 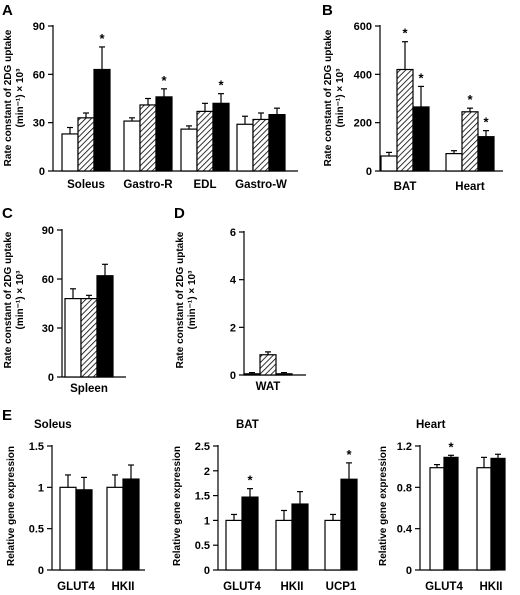 I want to click on panel-label-d: D, so click(x=179, y=213).